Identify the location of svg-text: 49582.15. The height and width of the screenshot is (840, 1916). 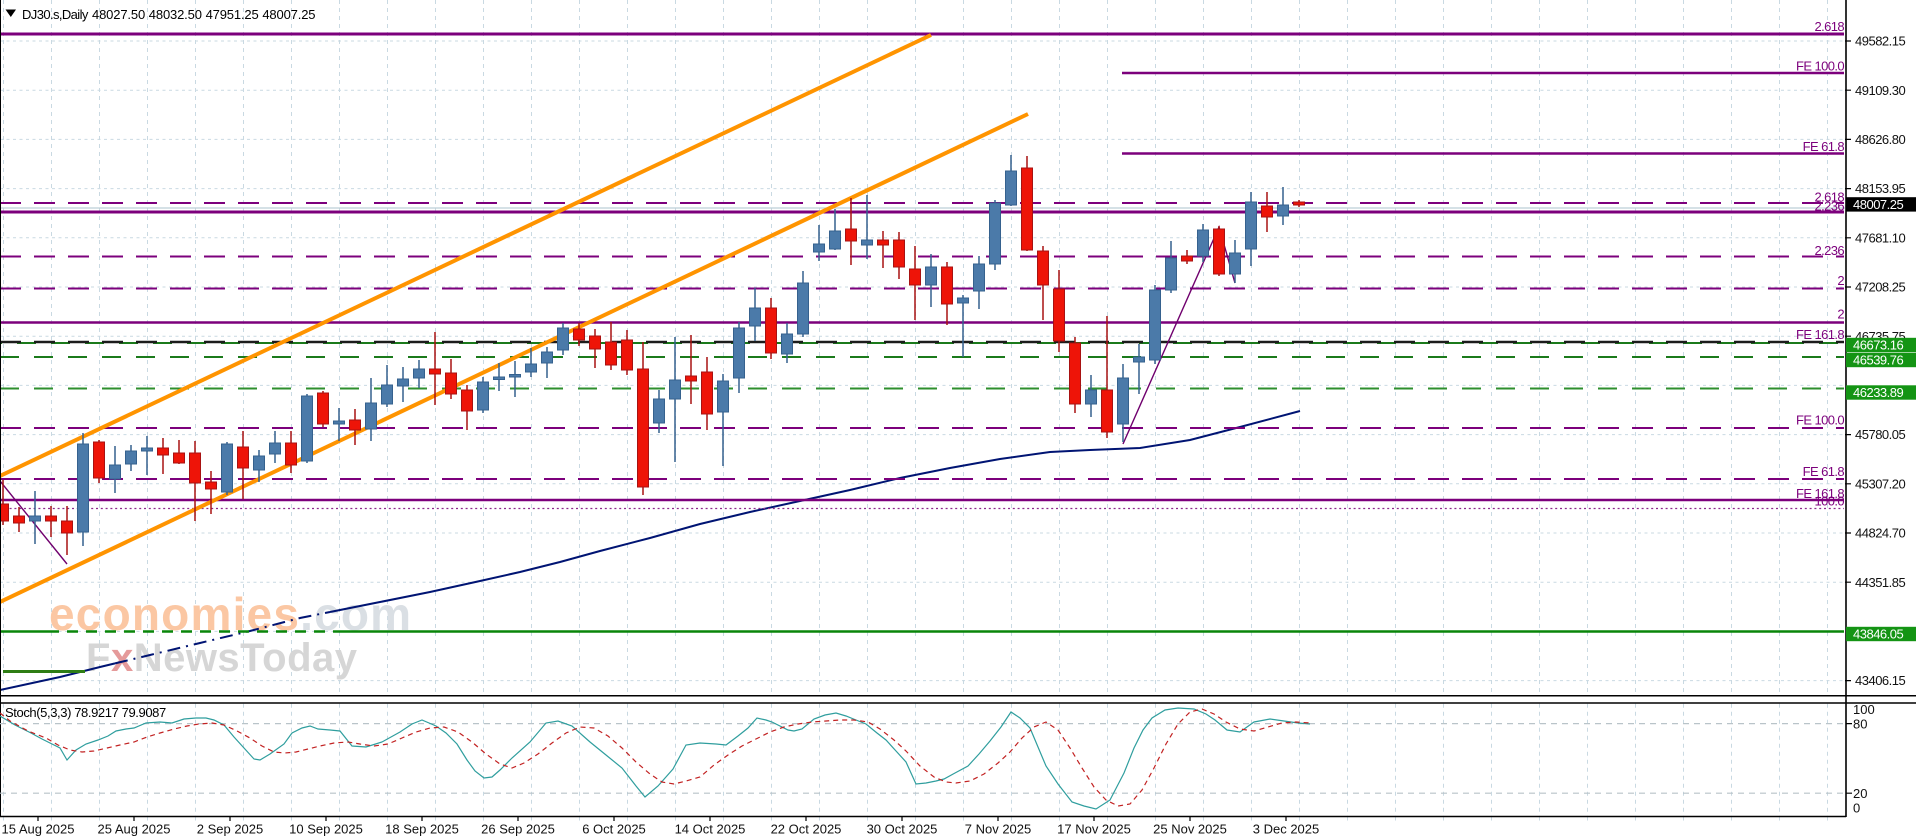
(1880, 41).